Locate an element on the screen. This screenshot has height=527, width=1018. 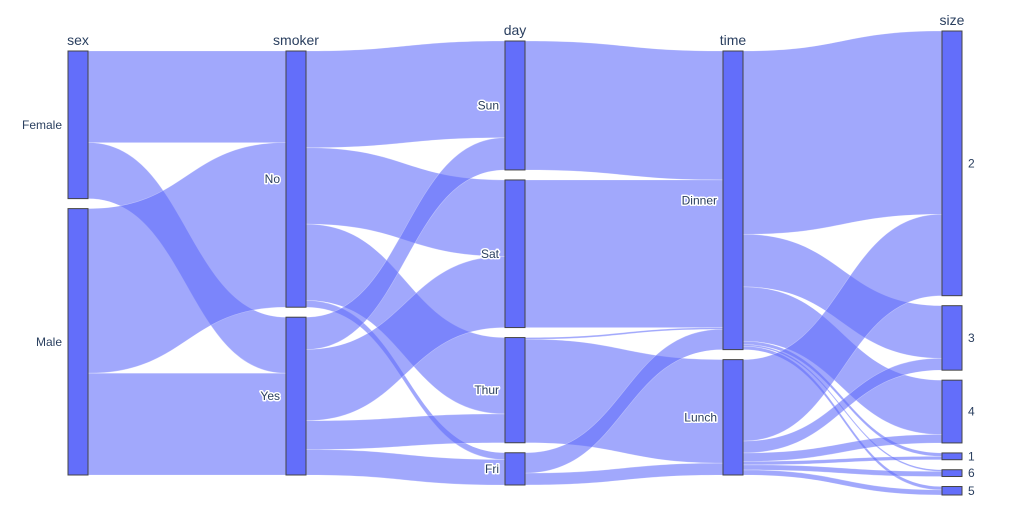
dimension-title-day: day is located at coordinates (515, 30).